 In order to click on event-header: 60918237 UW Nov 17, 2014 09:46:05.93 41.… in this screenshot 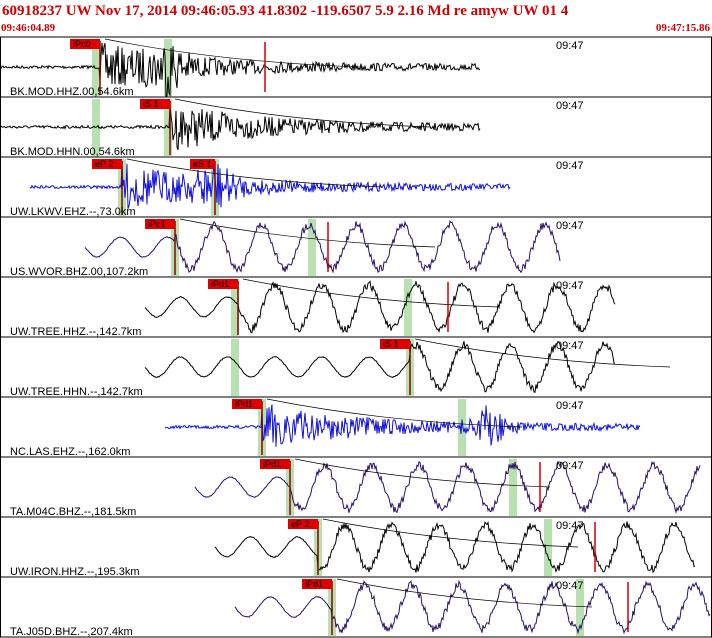, I will do `click(285, 11)`.